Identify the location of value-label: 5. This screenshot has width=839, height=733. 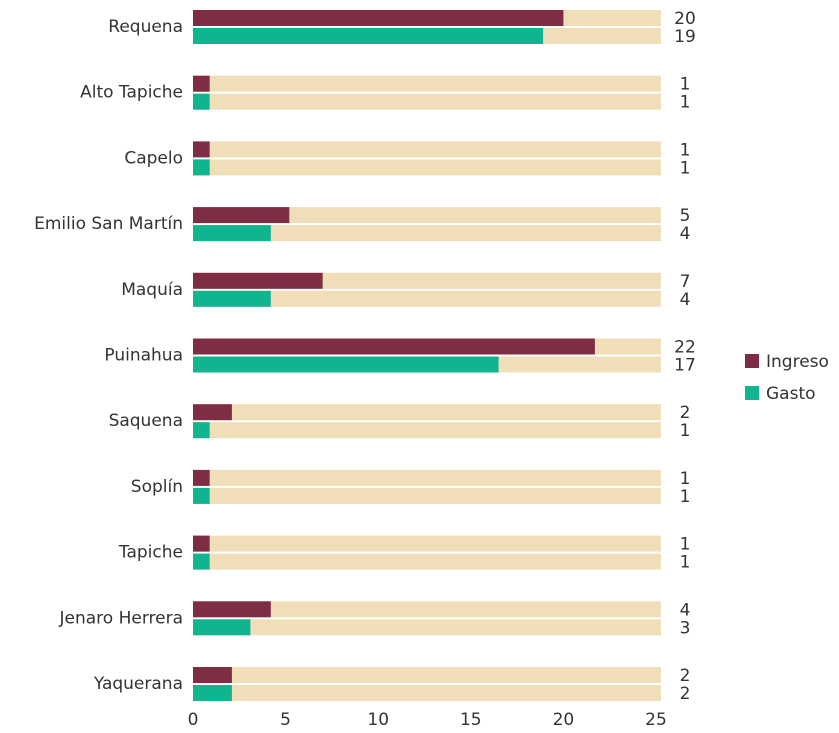
(685, 216).